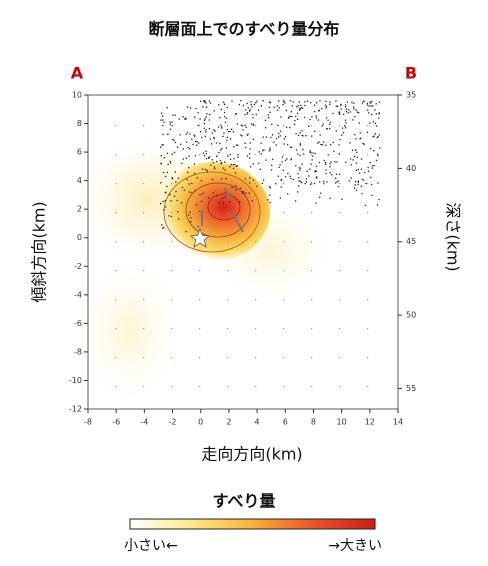 This screenshot has height=566, width=488. I want to click on y-tick-label: 2, so click(79, 209).